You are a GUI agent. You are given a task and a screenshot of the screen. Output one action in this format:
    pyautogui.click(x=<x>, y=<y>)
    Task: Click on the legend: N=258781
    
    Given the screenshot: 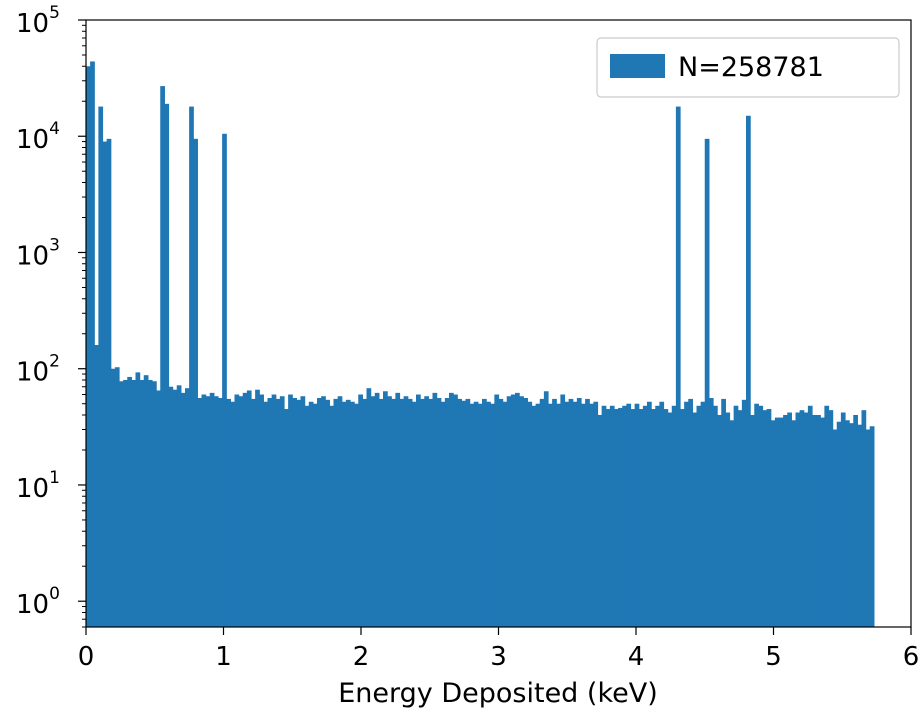 What is the action you would take?
    pyautogui.click(x=748, y=67)
    